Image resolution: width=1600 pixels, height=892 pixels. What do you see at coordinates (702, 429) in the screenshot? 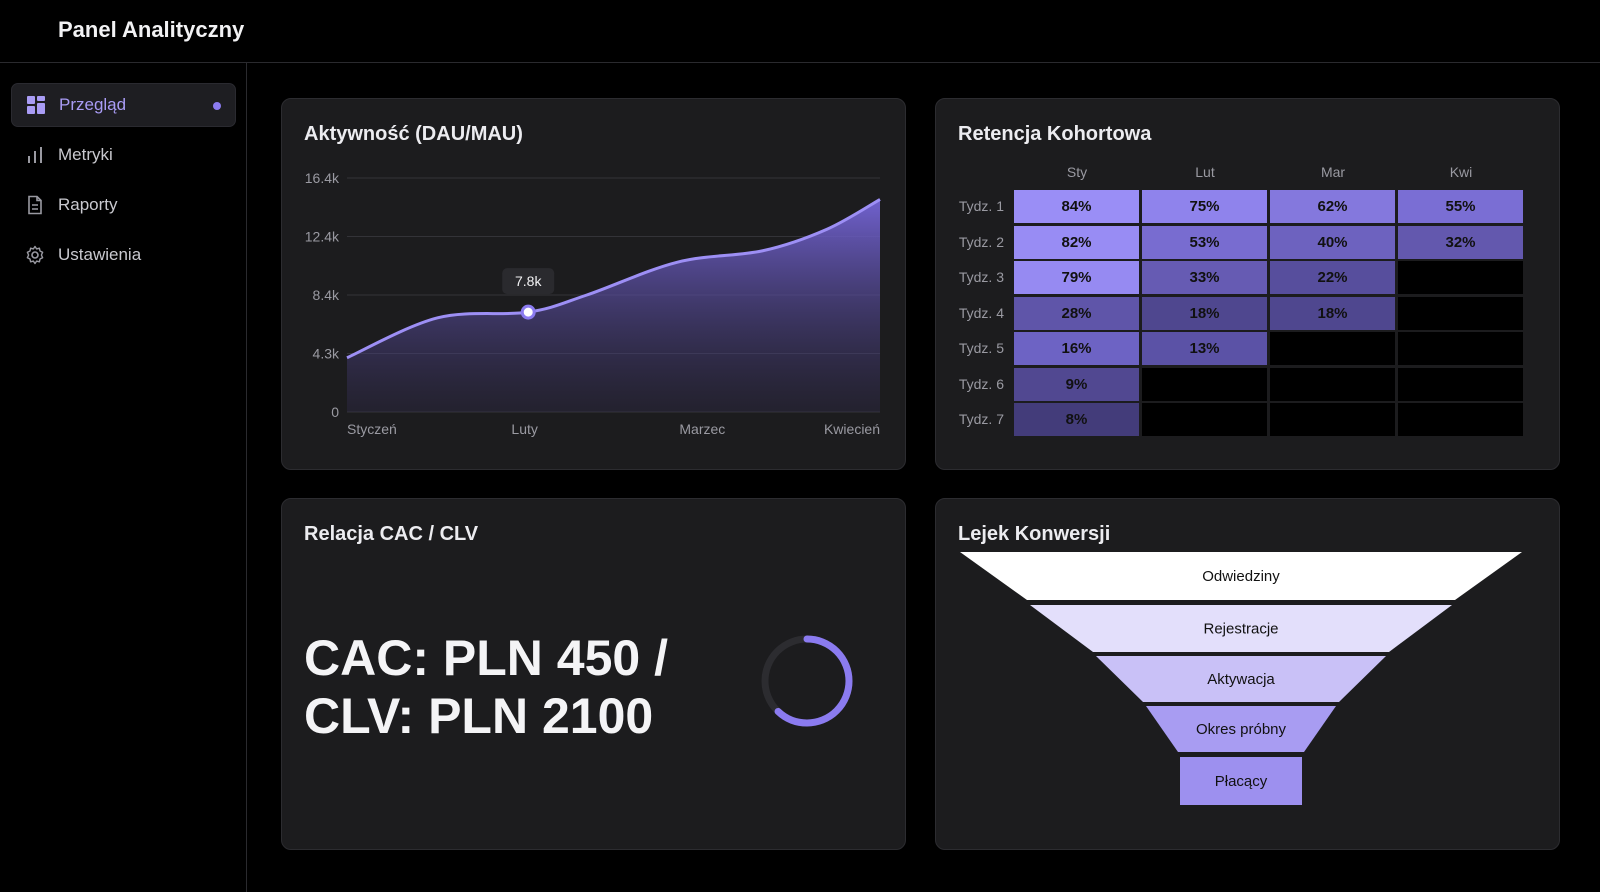
I see `x-tick-label: Marzec` at bounding box center [702, 429].